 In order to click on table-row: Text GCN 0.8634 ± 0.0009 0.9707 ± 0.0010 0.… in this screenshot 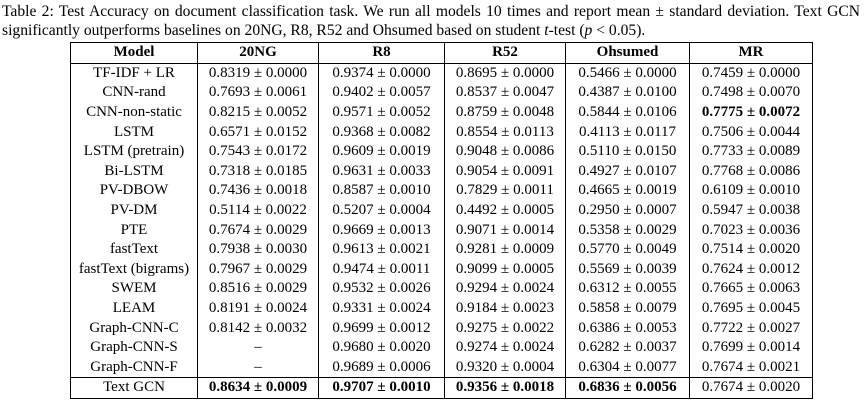, I will do `click(441, 388)`.